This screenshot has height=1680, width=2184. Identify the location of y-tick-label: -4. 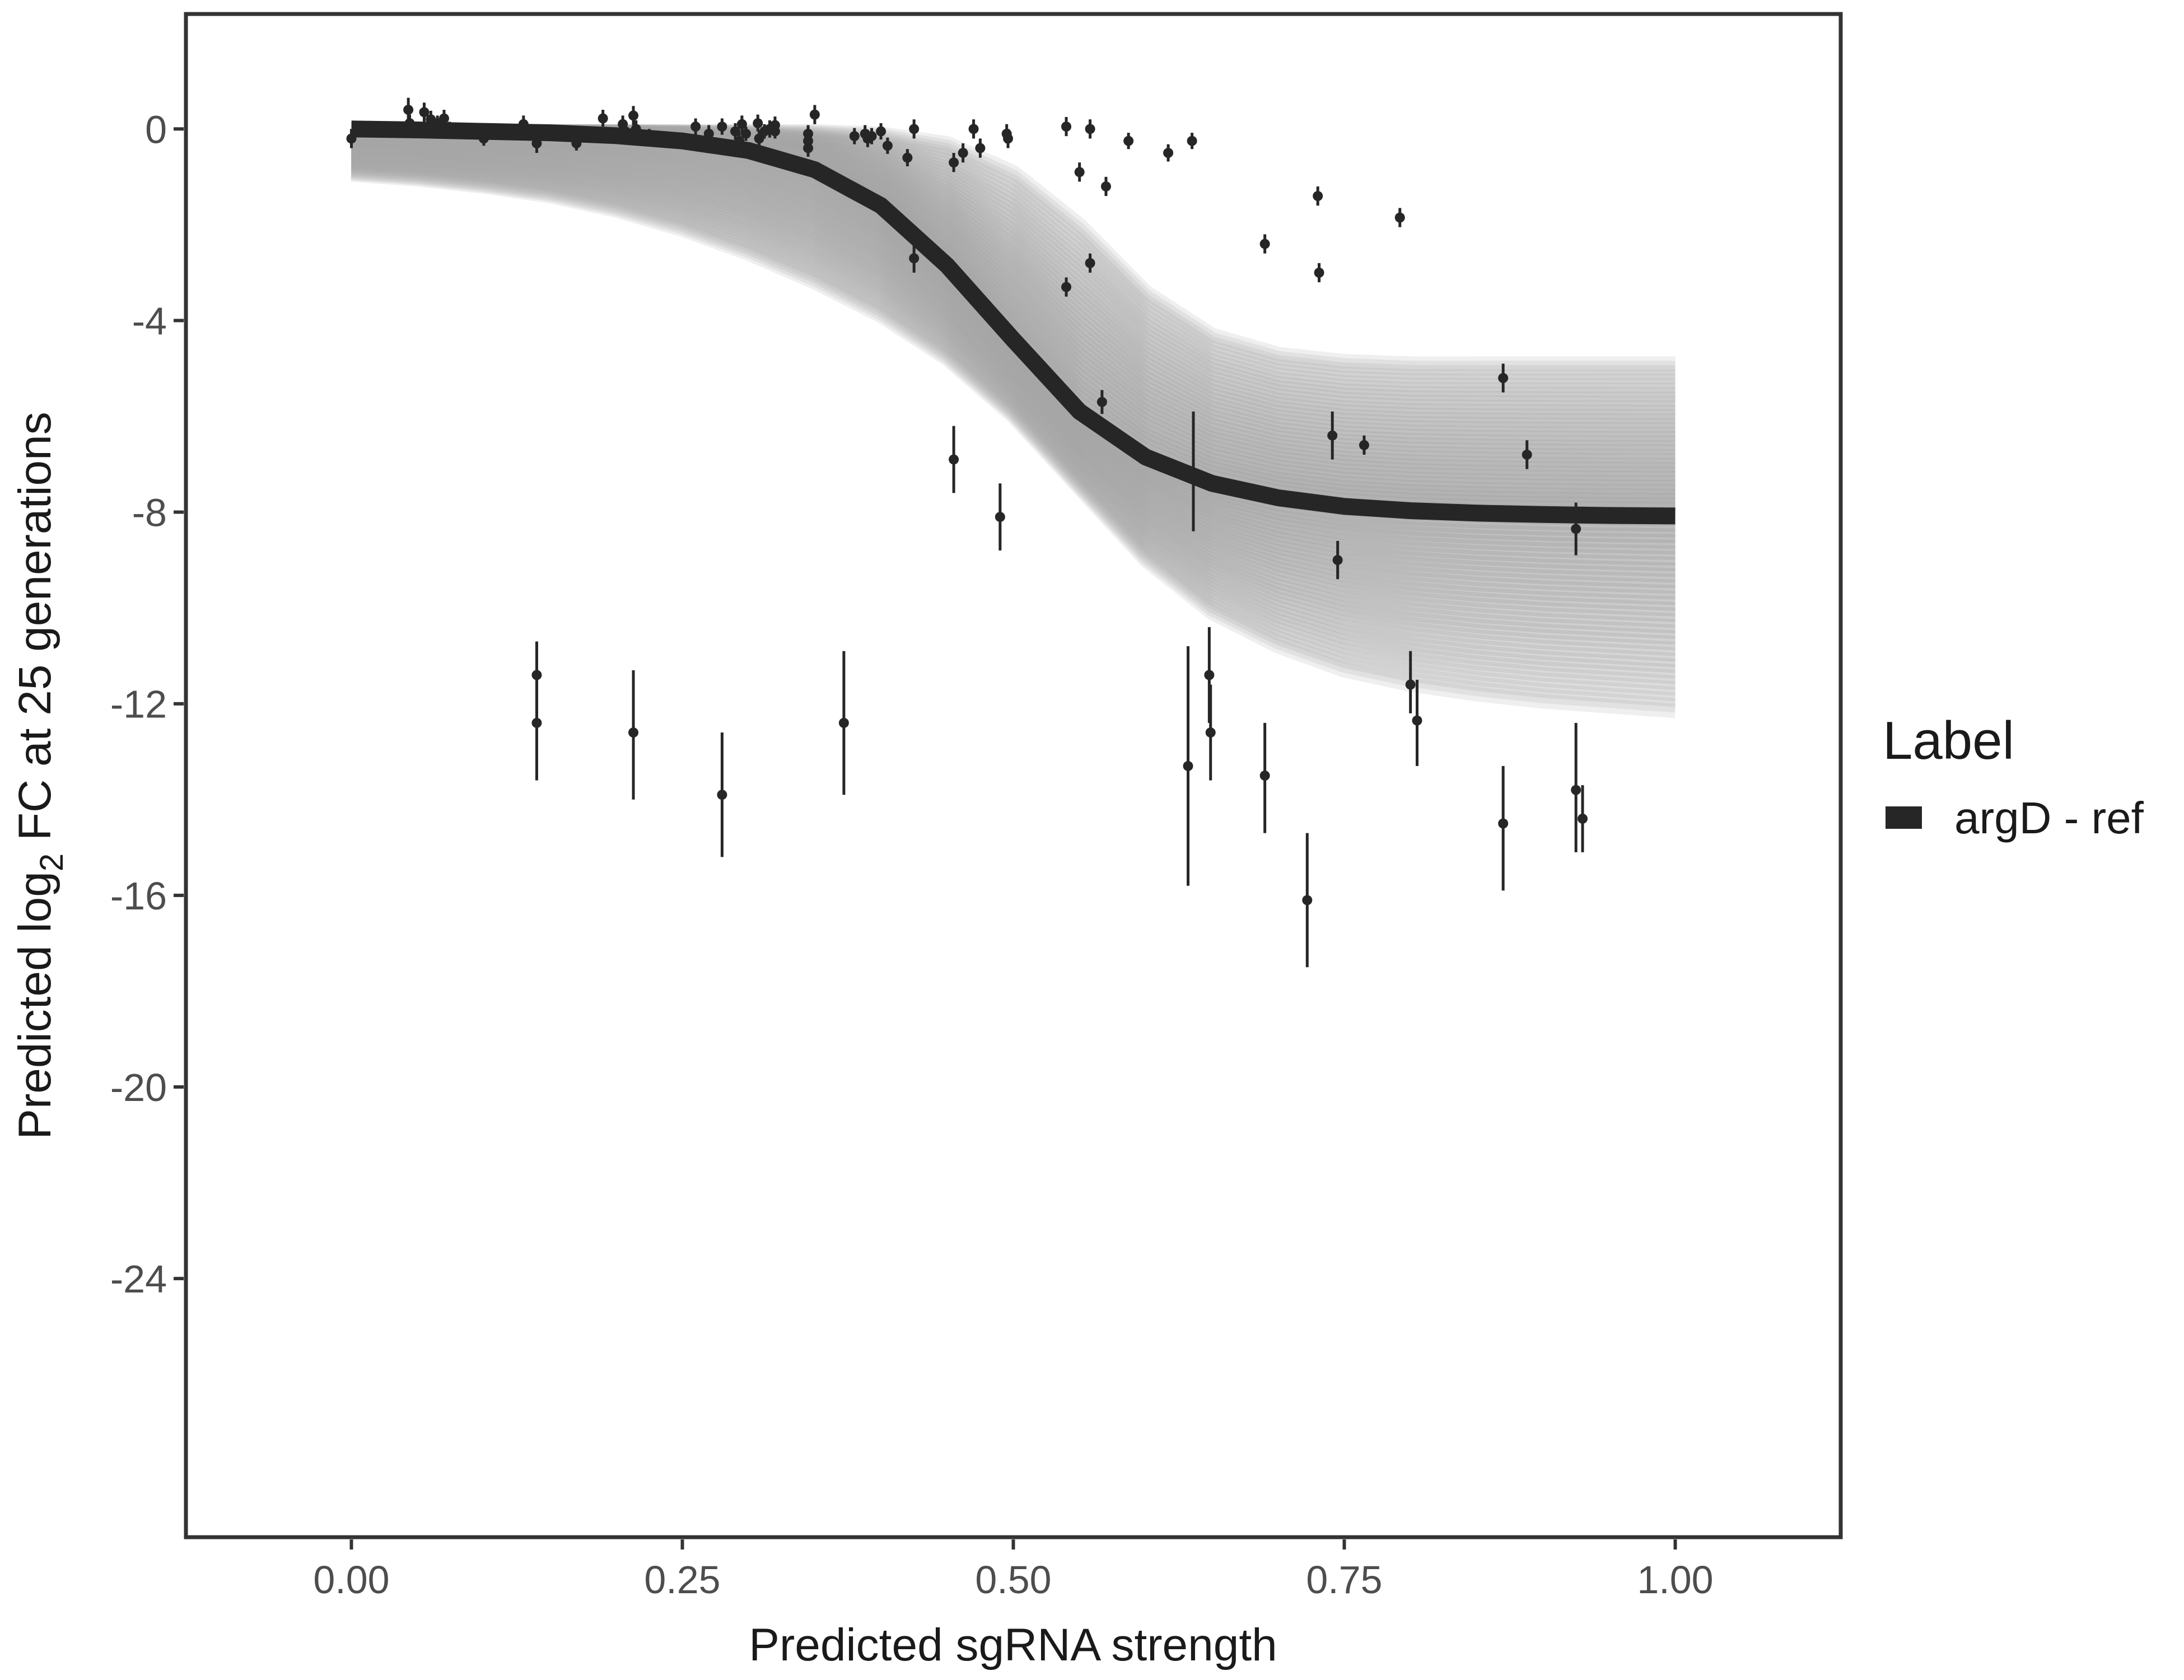
(150, 321).